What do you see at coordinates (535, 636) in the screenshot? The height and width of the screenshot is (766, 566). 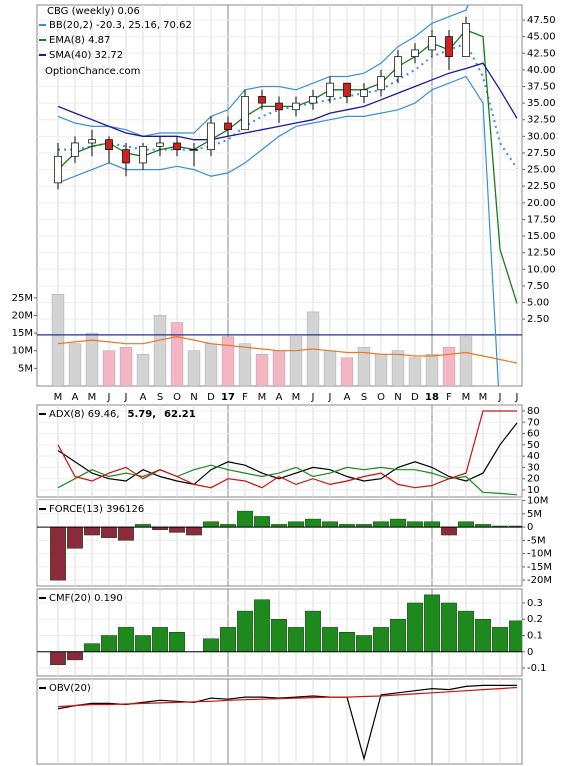 I see `y-tick-label: 0.1` at bounding box center [535, 636].